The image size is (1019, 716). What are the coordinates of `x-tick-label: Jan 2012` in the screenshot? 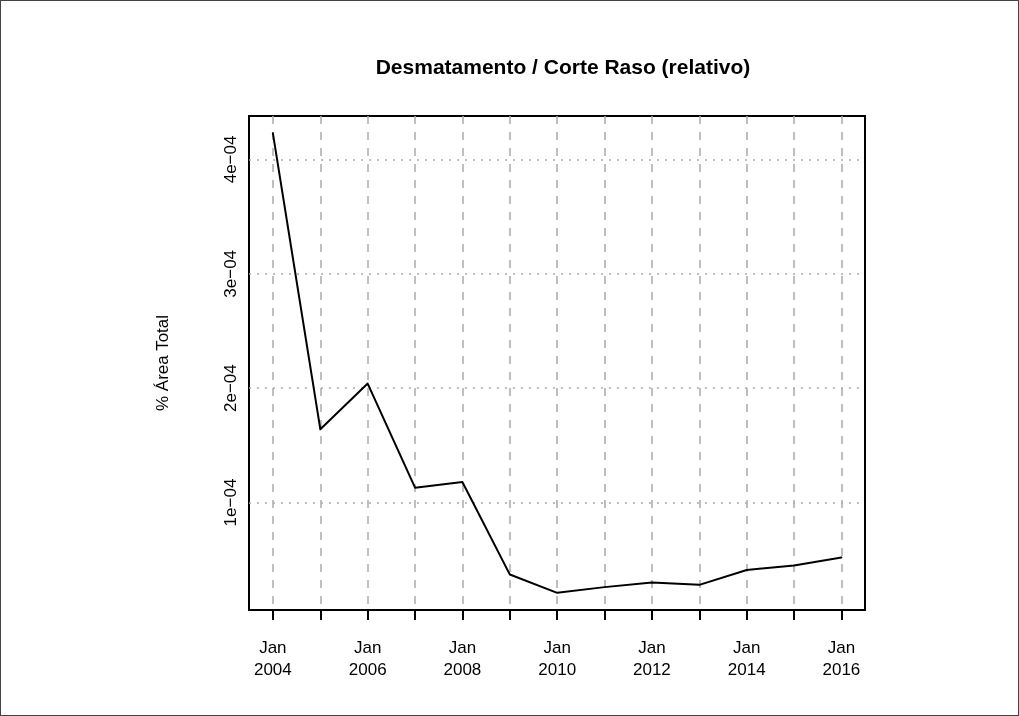 It's located at (651, 658).